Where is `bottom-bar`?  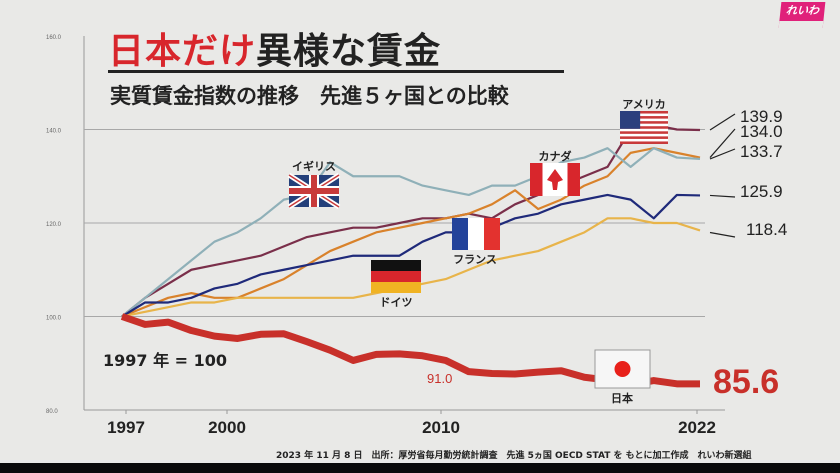 bottom-bar is located at coordinates (420, 468).